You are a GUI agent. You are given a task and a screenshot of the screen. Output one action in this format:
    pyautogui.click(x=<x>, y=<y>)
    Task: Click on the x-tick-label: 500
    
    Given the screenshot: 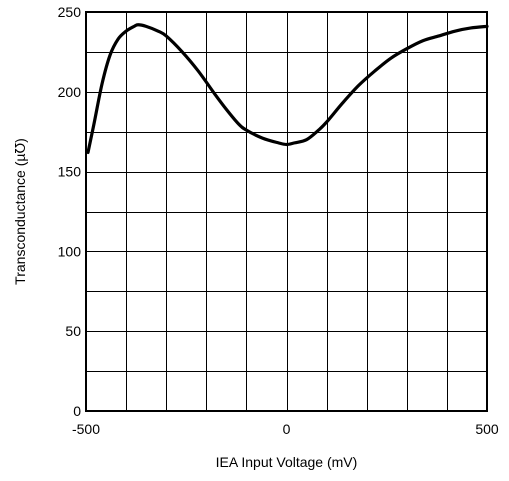 What is the action you would take?
    pyautogui.click(x=487, y=429)
    